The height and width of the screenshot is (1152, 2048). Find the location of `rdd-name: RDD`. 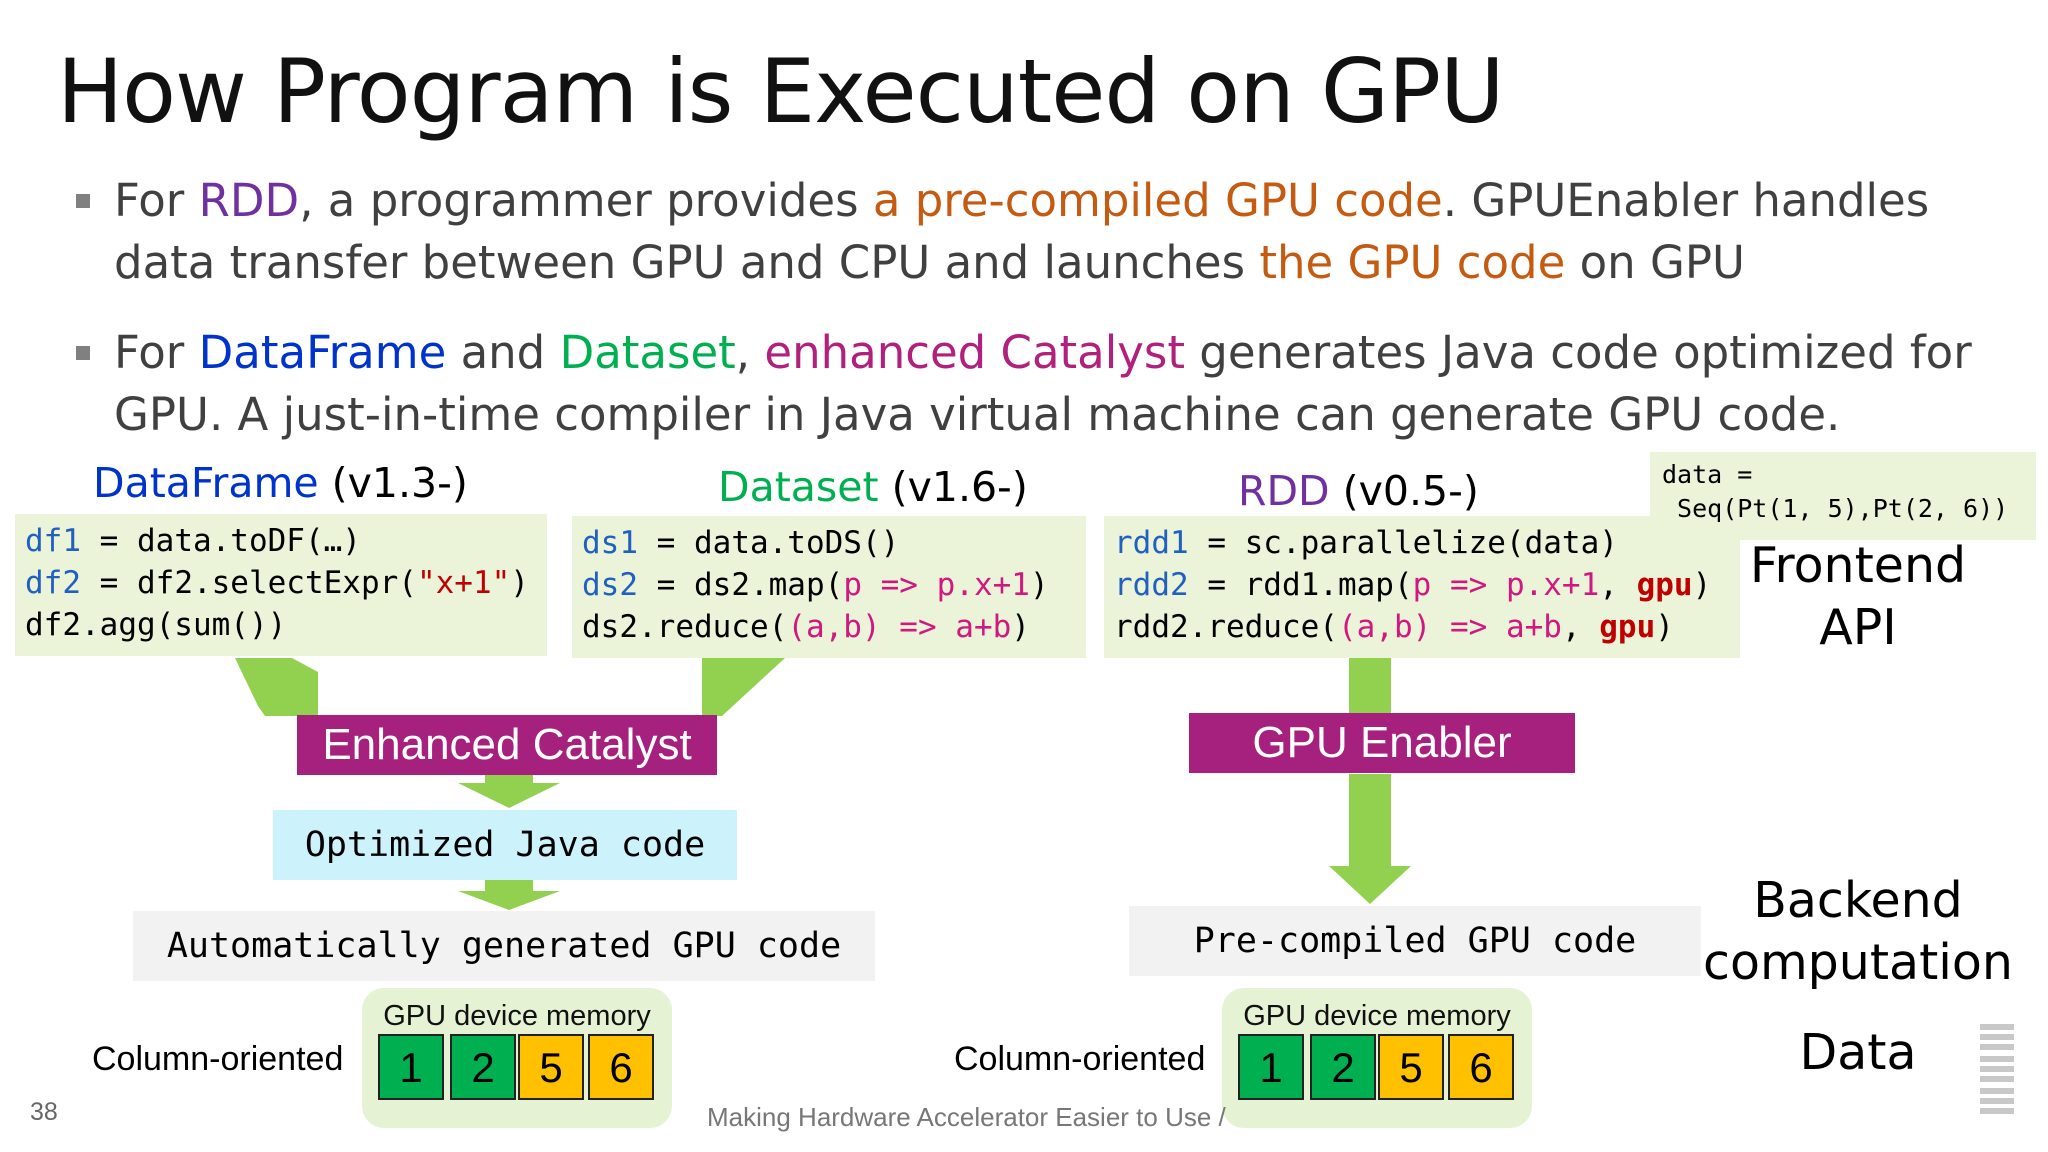

rdd-name: RDD is located at coordinates (1284, 491).